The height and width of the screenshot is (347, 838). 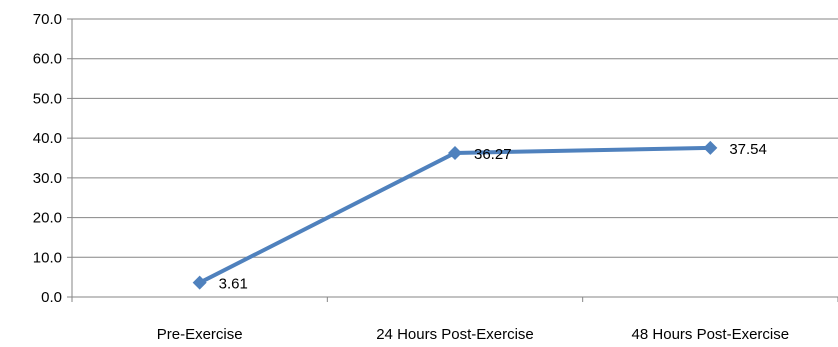 What do you see at coordinates (47, 218) in the screenshot?
I see `y-tick-label: 20.0` at bounding box center [47, 218].